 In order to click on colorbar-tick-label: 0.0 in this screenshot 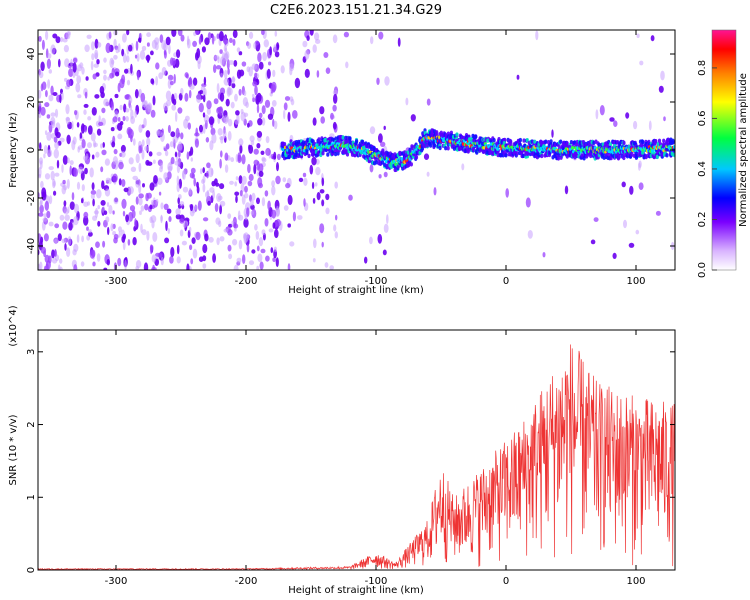, I will do `click(702, 270)`.